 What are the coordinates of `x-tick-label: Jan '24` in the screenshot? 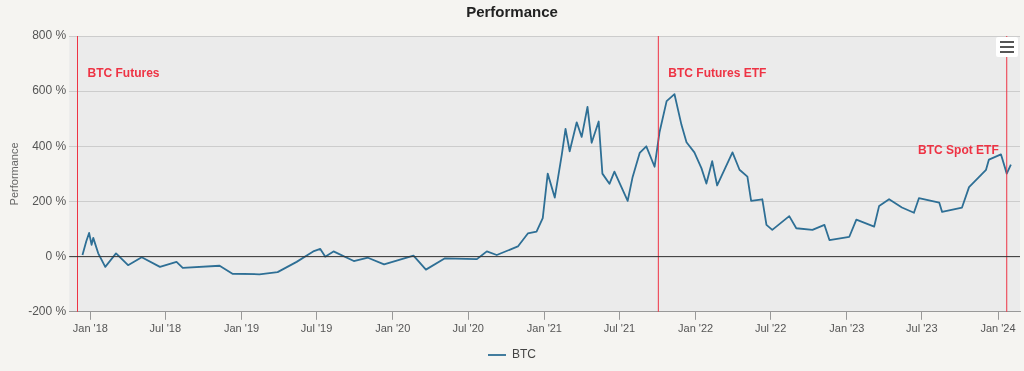 It's located at (998, 328).